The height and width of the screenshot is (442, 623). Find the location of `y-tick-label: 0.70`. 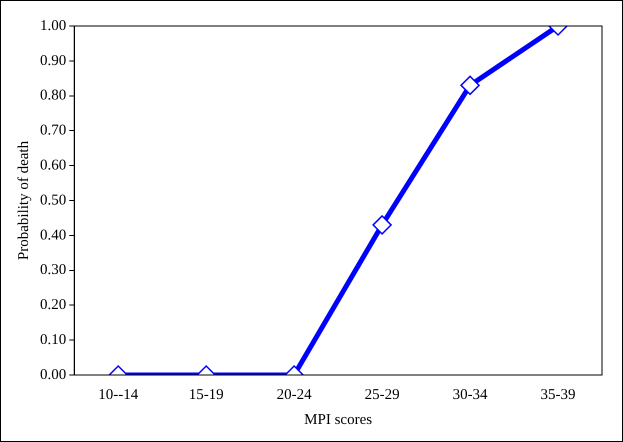

y-tick-label: 0.70 is located at coordinates (53, 130).